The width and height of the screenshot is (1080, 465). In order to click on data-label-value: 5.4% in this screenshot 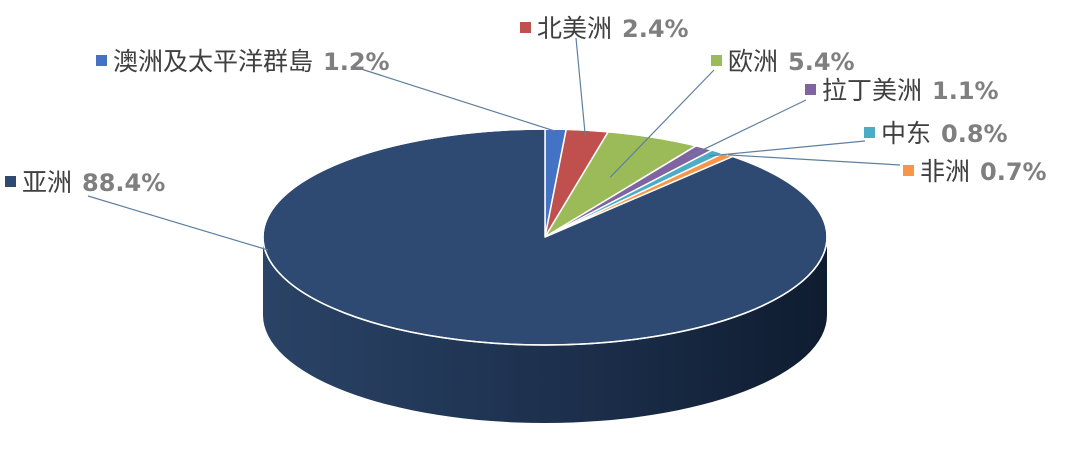, I will do `click(821, 62)`.